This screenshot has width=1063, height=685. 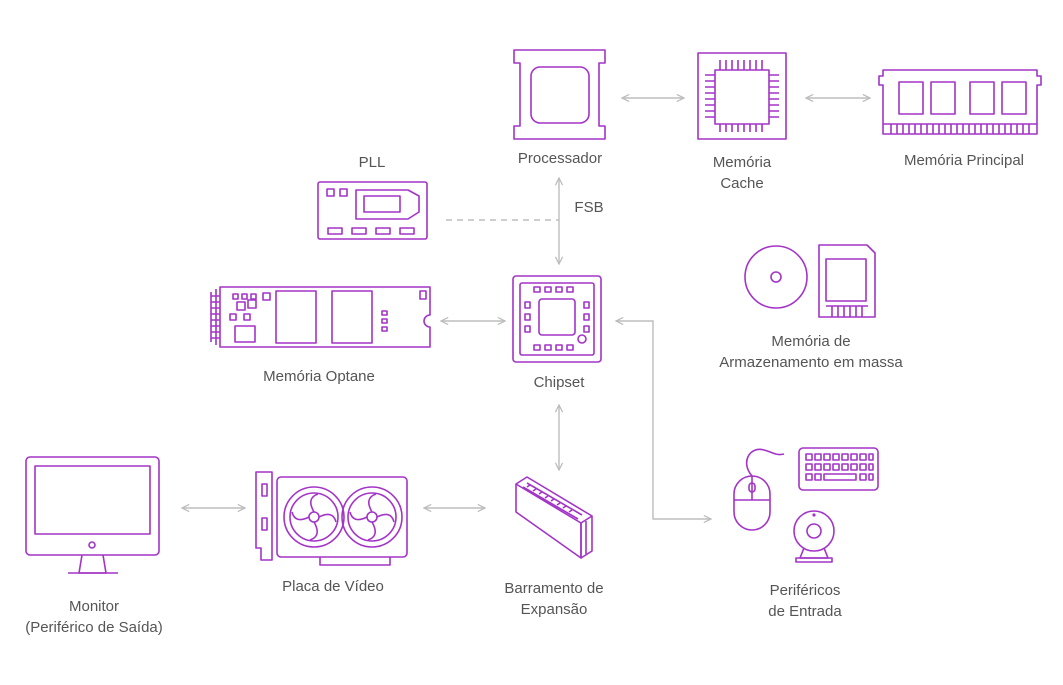 I want to click on pll-board-icon, so click(x=372, y=210).